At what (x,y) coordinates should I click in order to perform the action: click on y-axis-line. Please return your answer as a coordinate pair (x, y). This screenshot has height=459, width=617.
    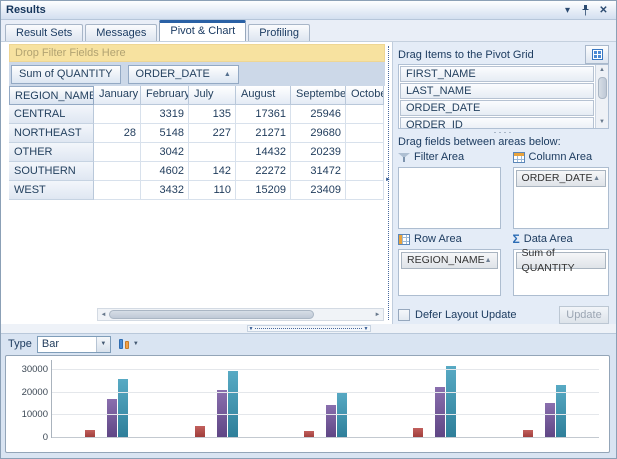
    Looking at the image, I should click on (51, 399).